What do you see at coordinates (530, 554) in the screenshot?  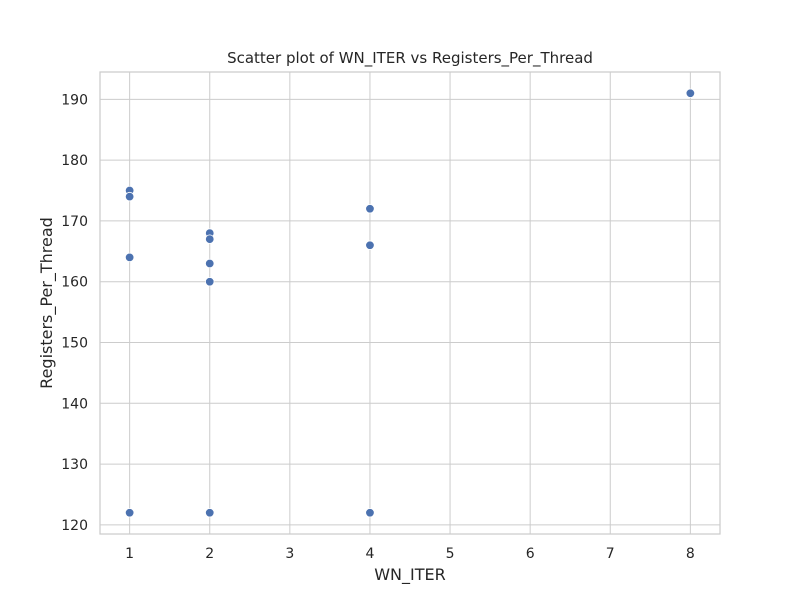 I see `x-tick-label: 6` at bounding box center [530, 554].